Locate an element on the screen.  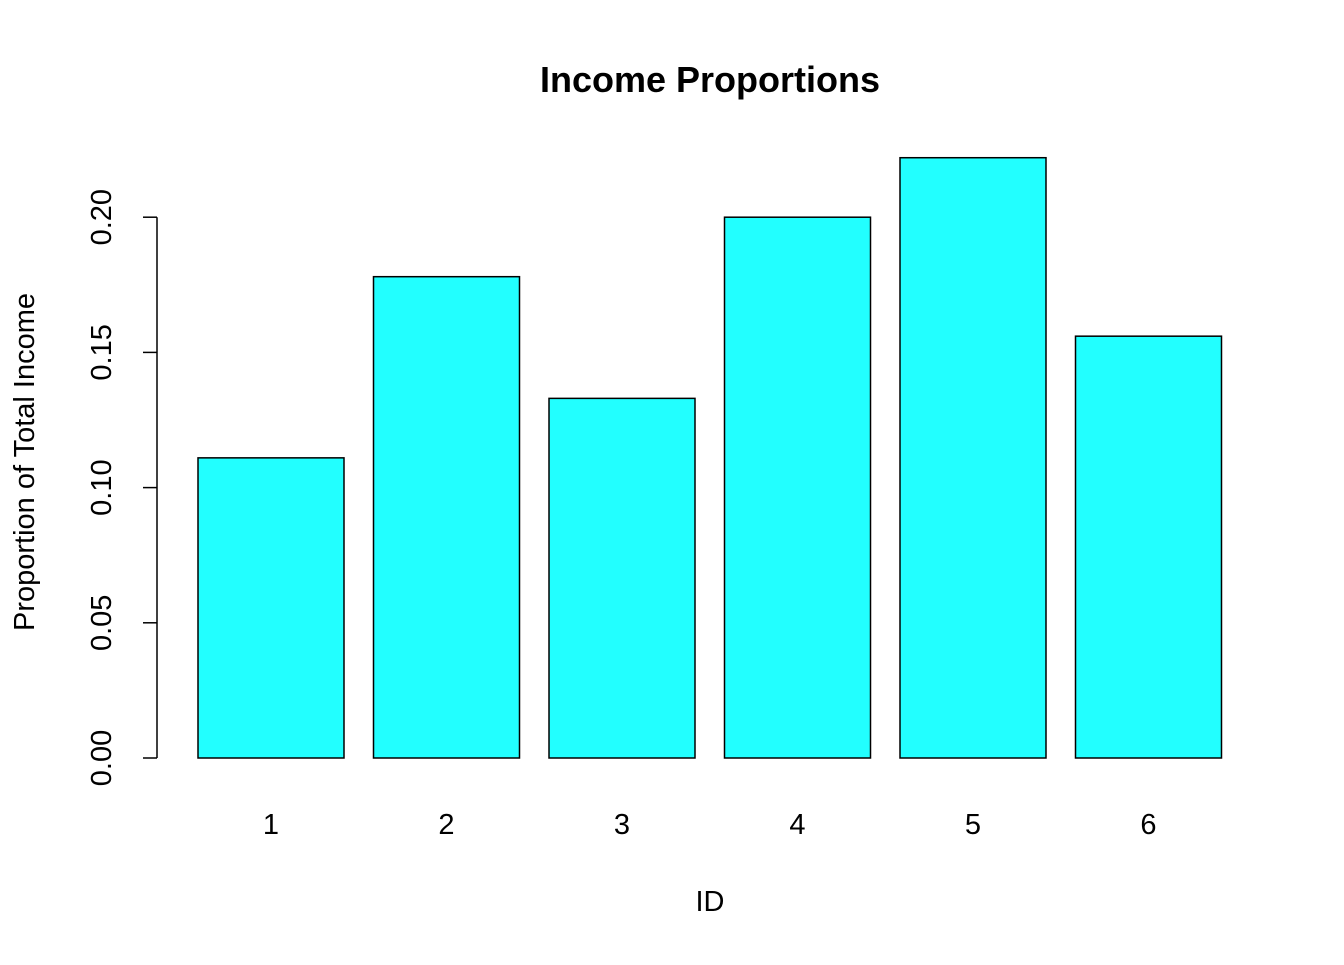
y-tick-label: 0.15 is located at coordinates (102, 352).